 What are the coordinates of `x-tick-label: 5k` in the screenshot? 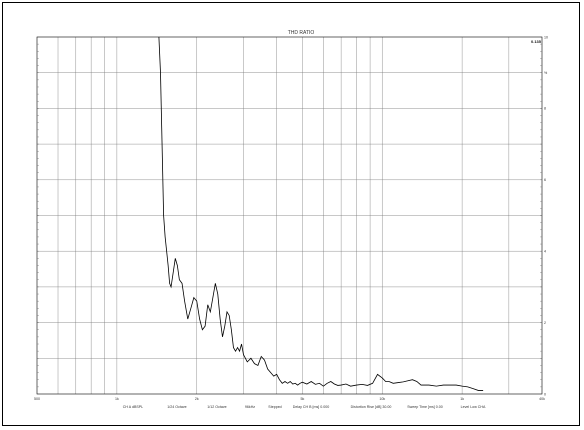 It's located at (302, 399).